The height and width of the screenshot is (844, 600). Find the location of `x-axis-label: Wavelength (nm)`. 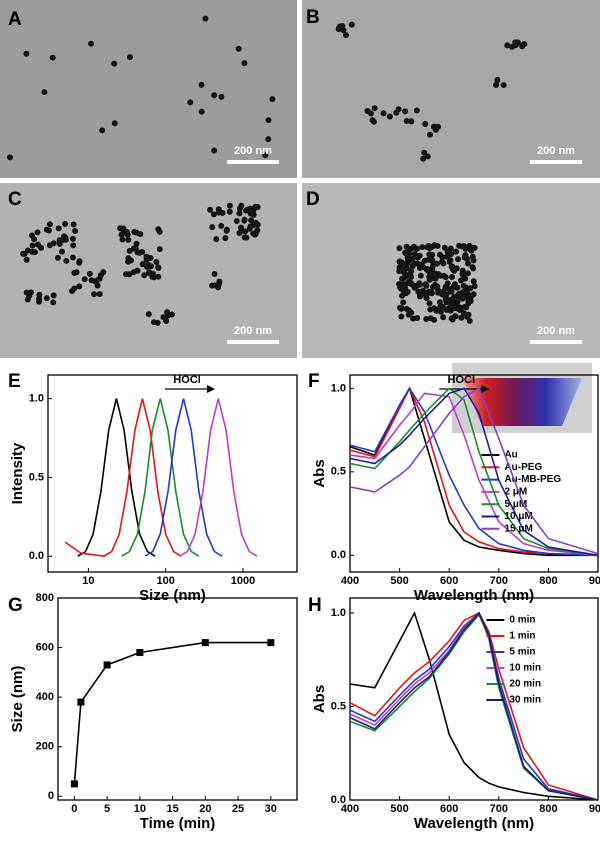

x-axis-label: Wavelength (nm) is located at coordinates (474, 595).